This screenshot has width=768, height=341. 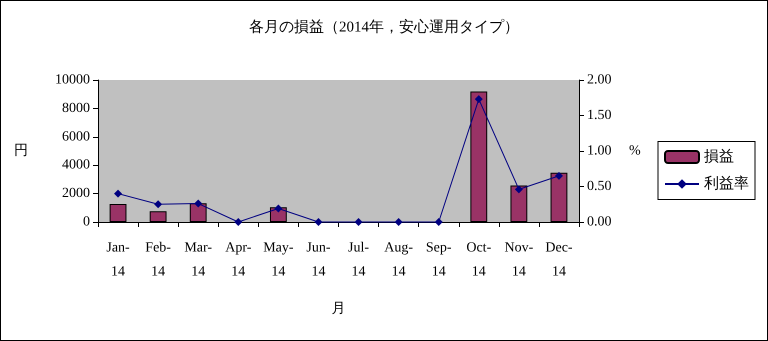 What do you see at coordinates (599, 80) in the screenshot?
I see `y2-tick-label: 2.00` at bounding box center [599, 80].